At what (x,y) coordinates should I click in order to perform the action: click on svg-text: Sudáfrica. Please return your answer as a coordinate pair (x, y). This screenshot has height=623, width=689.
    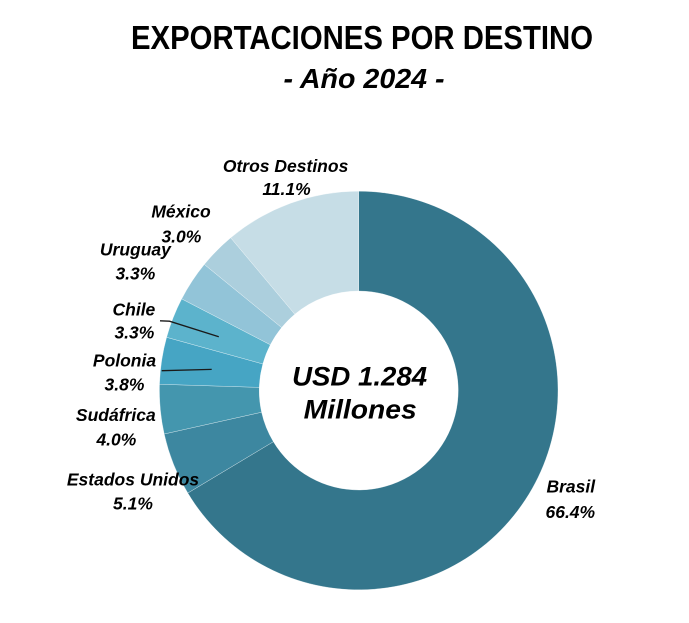
    Looking at the image, I should click on (116, 415).